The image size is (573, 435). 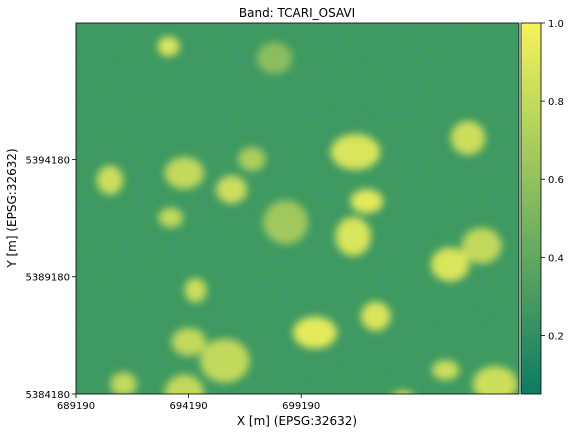 I want to click on chart-title: Band: TCARI_OSAVI, so click(x=297, y=13).